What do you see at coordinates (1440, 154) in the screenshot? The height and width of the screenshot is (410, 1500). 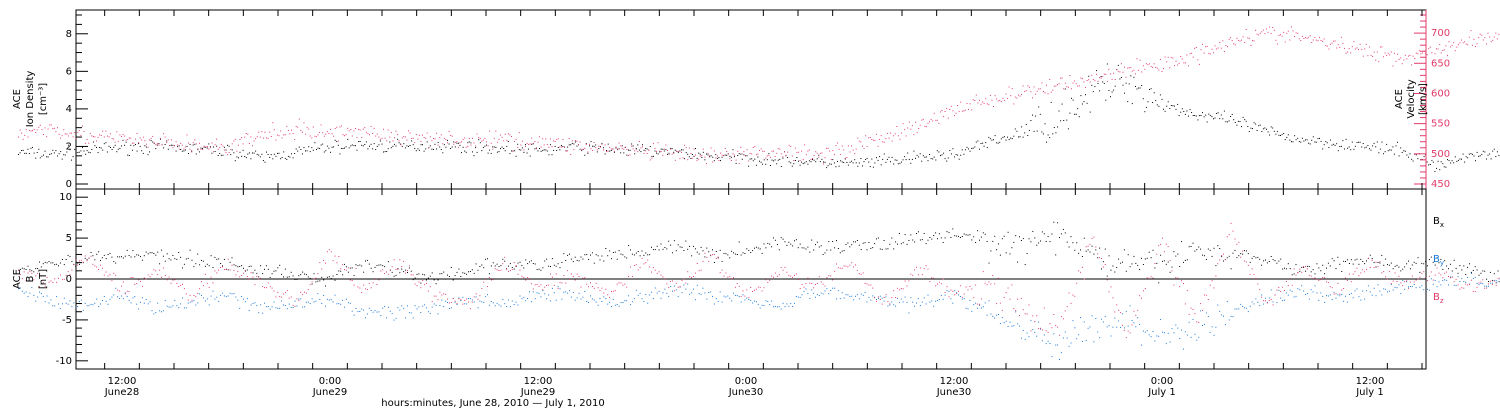 I see `y-tick-label: 500` at bounding box center [1440, 154].